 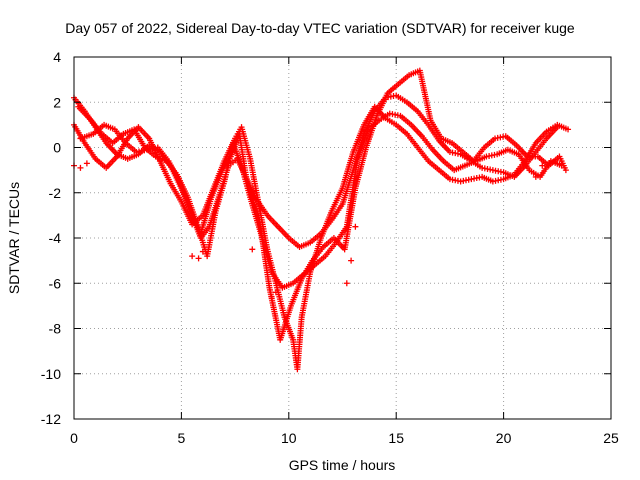 What do you see at coordinates (55, 329) in the screenshot?
I see `y-tick-label: -8` at bounding box center [55, 329].